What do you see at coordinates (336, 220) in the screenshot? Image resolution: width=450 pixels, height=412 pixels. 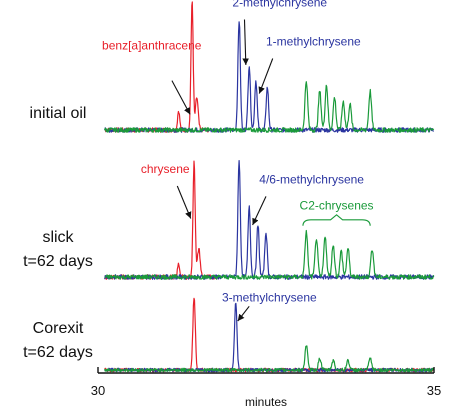 I see `annotation-bracket` at bounding box center [336, 220].